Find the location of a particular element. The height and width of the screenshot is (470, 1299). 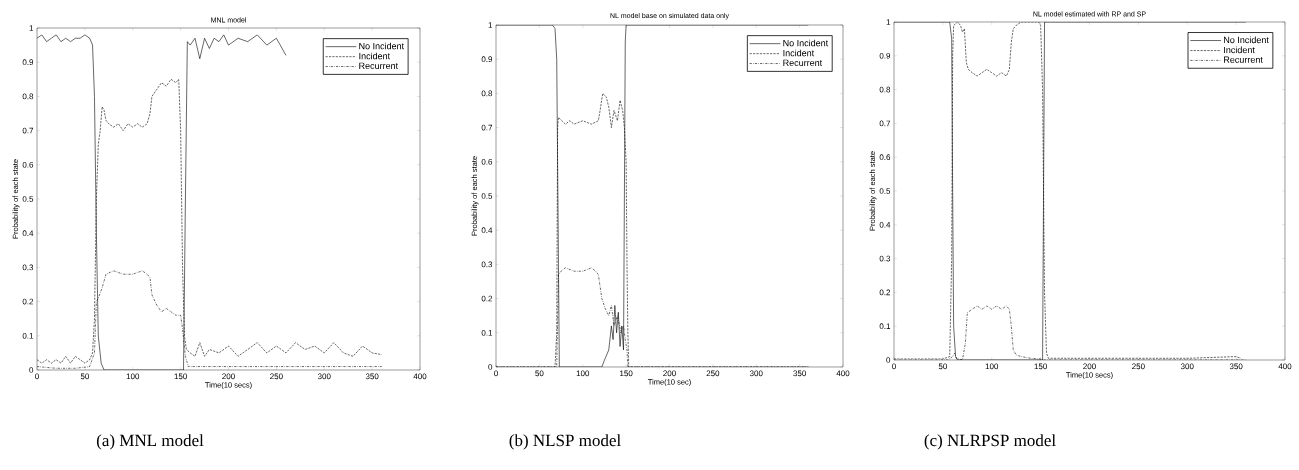

text: (c) NLRPSP model is located at coordinates (990, 442).